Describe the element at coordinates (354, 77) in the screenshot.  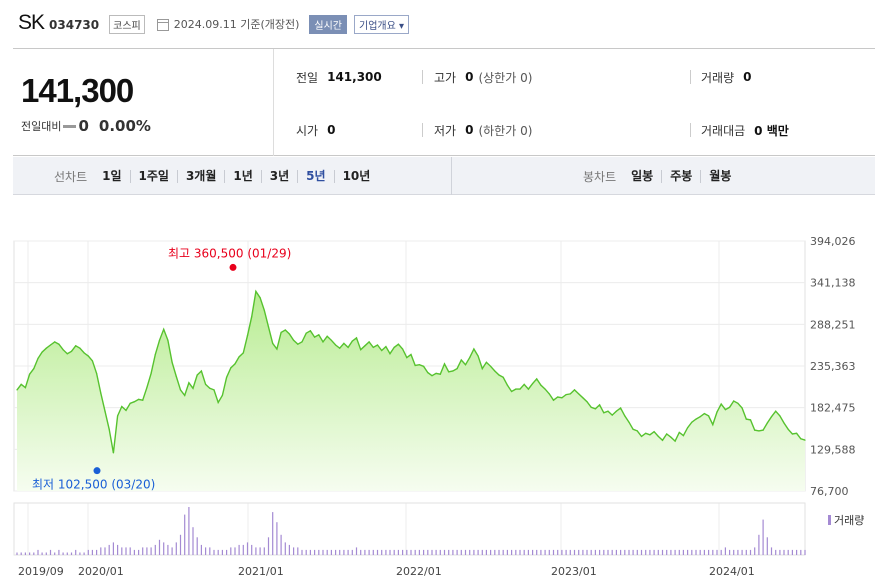
I see `prev-close-value: 141,300` at that location.